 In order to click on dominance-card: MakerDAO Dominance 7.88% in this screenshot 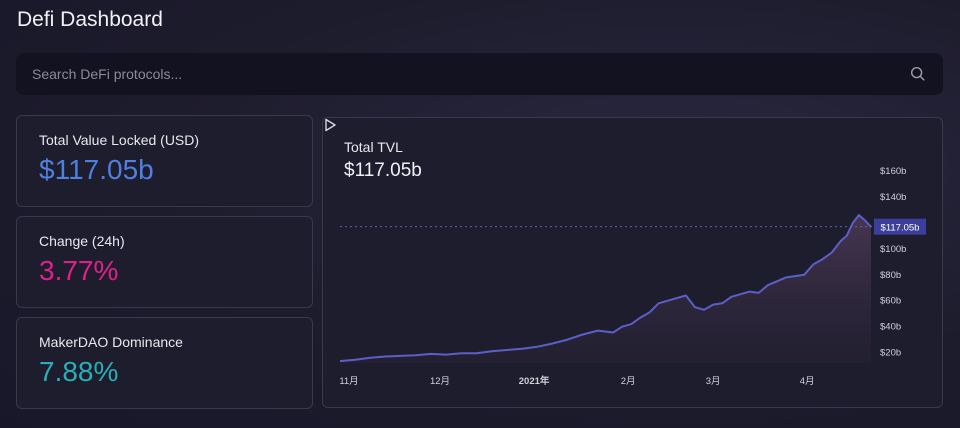, I will do `click(164, 363)`.